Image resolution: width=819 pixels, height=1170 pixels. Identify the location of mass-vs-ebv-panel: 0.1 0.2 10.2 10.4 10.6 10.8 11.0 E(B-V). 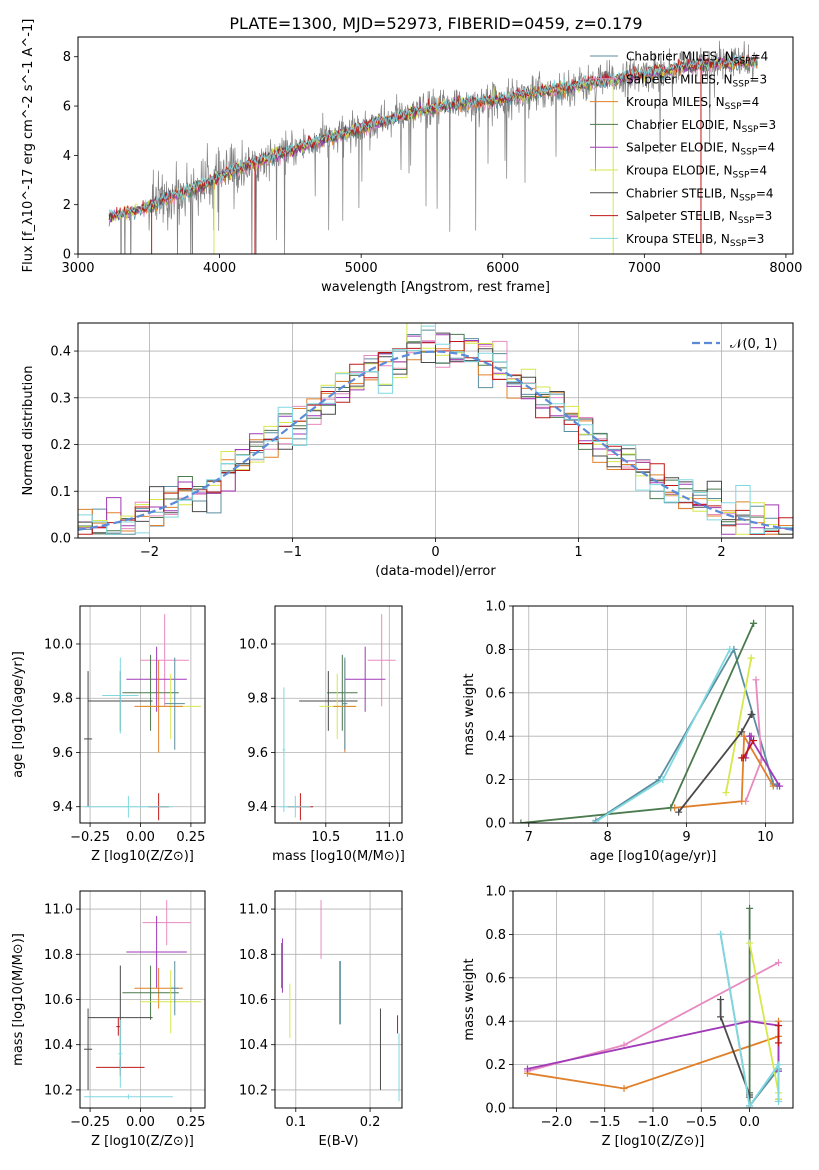
(321, 1019).